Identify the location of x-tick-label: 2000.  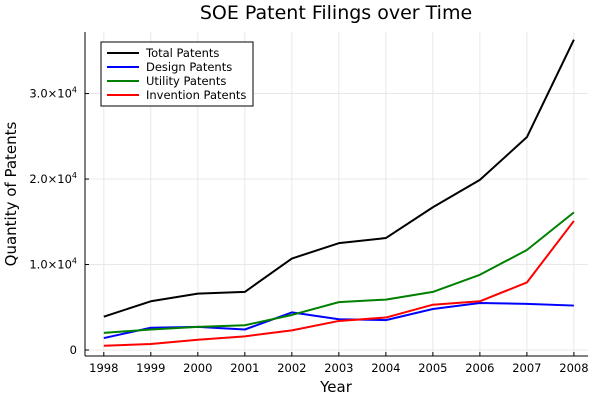
(197, 368).